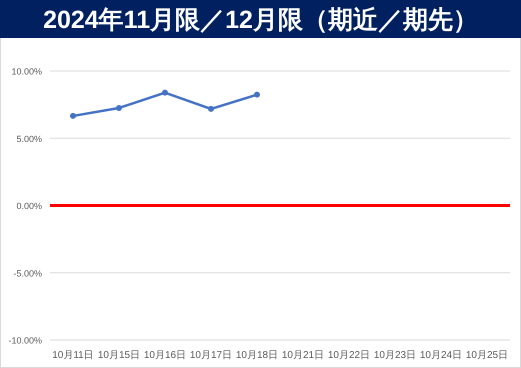  I want to click on y-tick-label: 10.00%, so click(26, 71).